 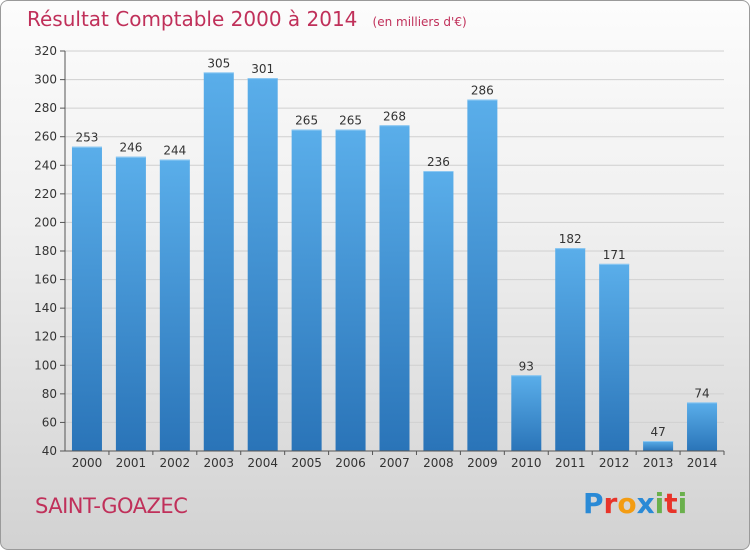 I want to click on value-label: 246, so click(x=130, y=148).